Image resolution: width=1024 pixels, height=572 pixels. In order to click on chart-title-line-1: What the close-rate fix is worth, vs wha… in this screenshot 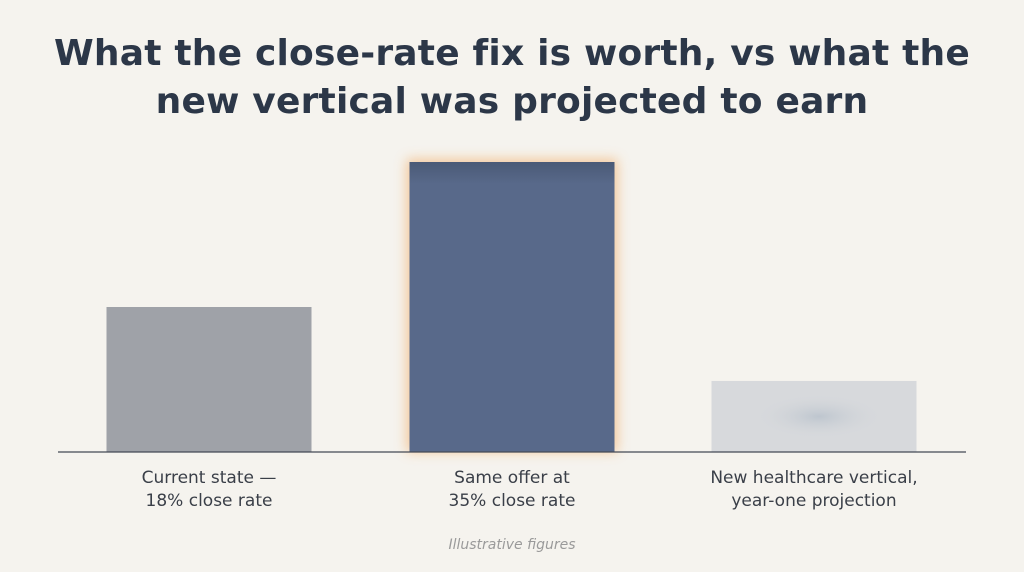, I will do `click(511, 53)`.